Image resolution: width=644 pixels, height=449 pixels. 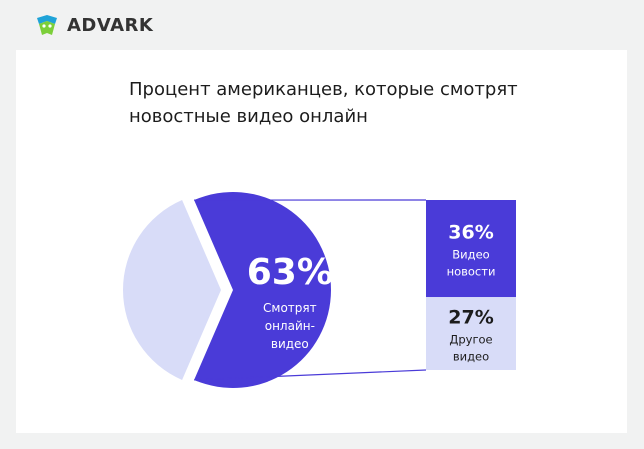 I want to click on breakdown-value-1: 36%, so click(x=470, y=233).